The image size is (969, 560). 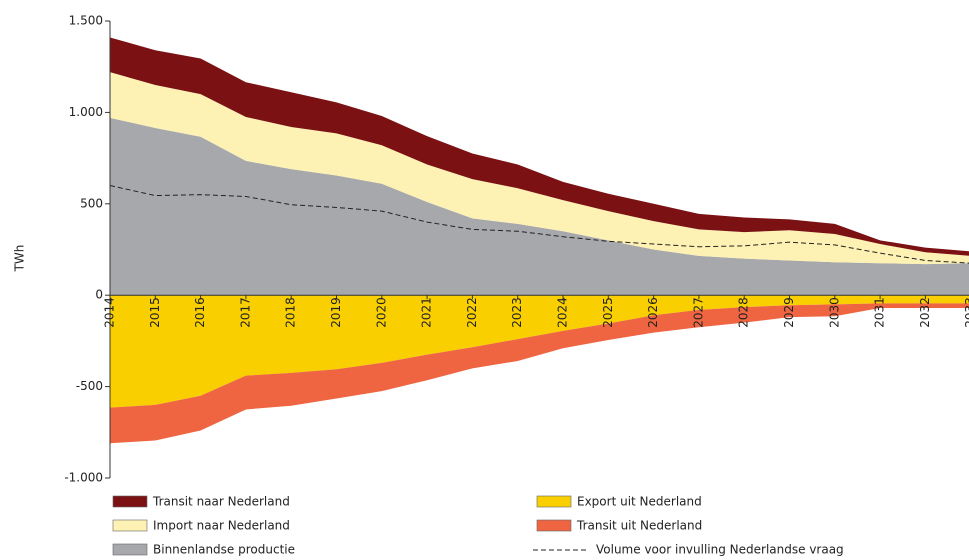 I want to click on y-tick-label: 1.500, so click(x=86, y=21).